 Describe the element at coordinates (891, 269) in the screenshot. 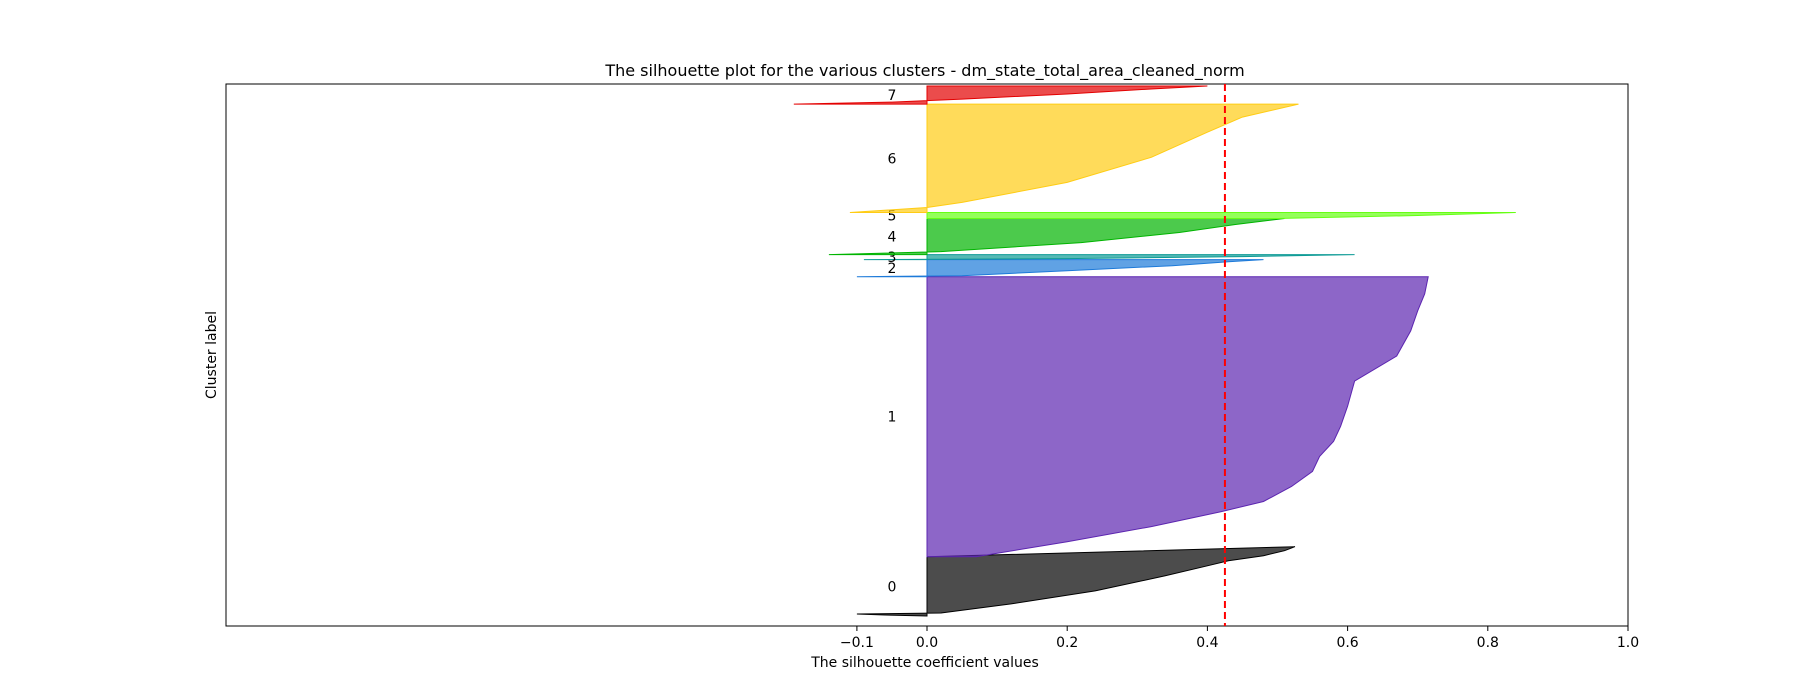

I see `cluster-label-2: 2` at that location.